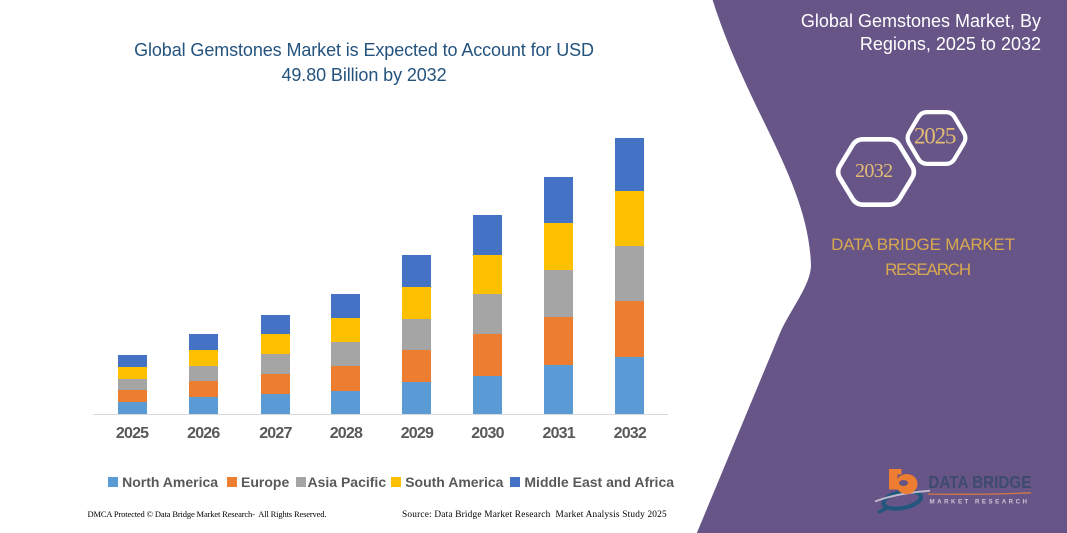 The width and height of the screenshot is (1067, 533). What do you see at coordinates (935, 135) in the screenshot?
I see `svg-text: 2025` at bounding box center [935, 135].